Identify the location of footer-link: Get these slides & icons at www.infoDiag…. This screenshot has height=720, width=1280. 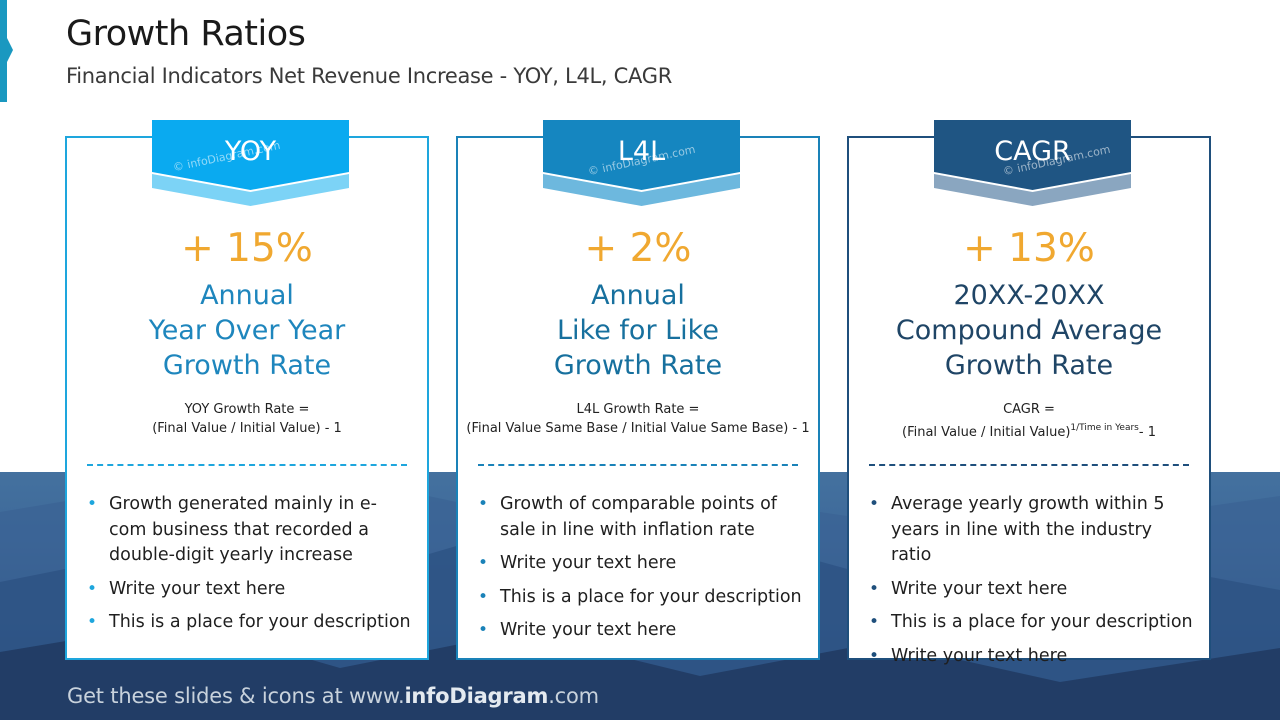
(333, 696).